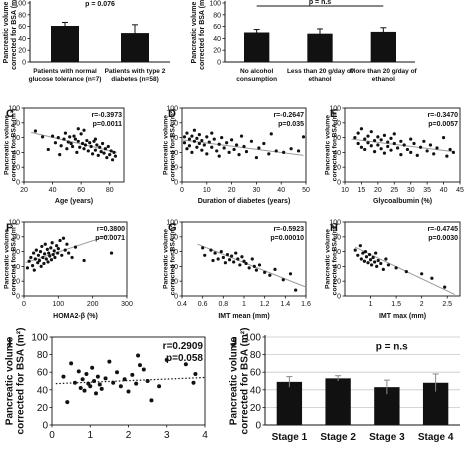 This screenshot has height=474, width=474. Describe the element at coordinates (244, 201) in the screenshot. I see `x-axis-label: Duration of diabetes (years)` at that location.